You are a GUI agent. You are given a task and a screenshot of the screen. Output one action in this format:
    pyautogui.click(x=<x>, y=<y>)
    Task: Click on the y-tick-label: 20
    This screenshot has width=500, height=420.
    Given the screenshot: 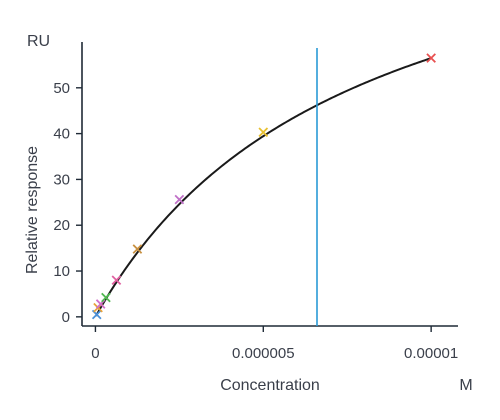 What is the action you would take?
    pyautogui.click(x=61, y=225)
    